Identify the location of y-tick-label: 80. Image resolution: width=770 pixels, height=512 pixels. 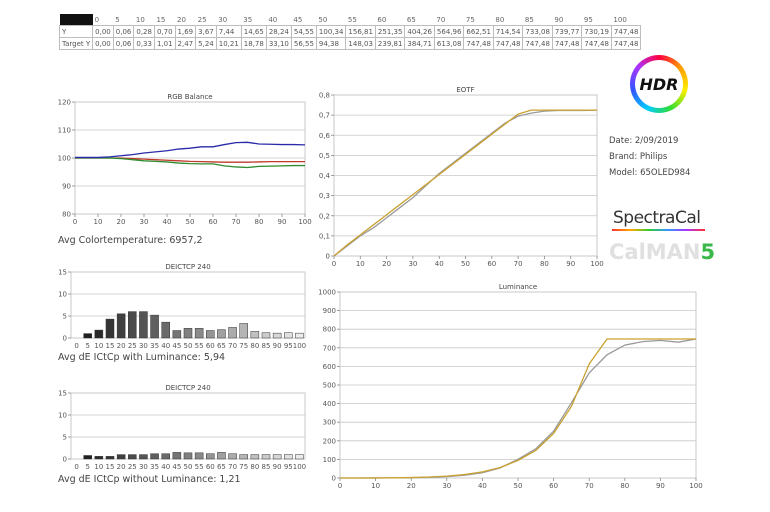
(66, 215).